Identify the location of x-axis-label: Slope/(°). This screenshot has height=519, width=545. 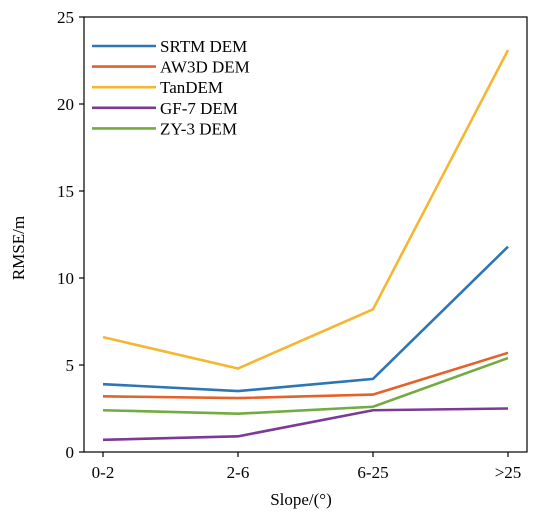
(301, 499).